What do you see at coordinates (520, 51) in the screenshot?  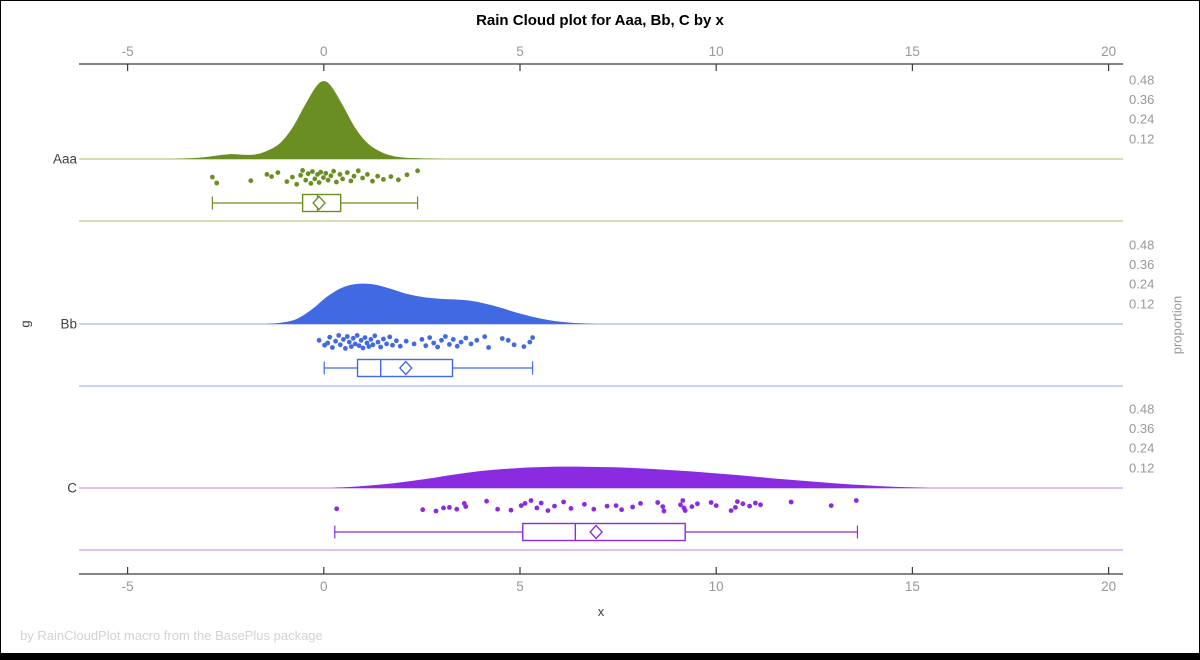 I see `top-axis-tick-label: 5` at bounding box center [520, 51].